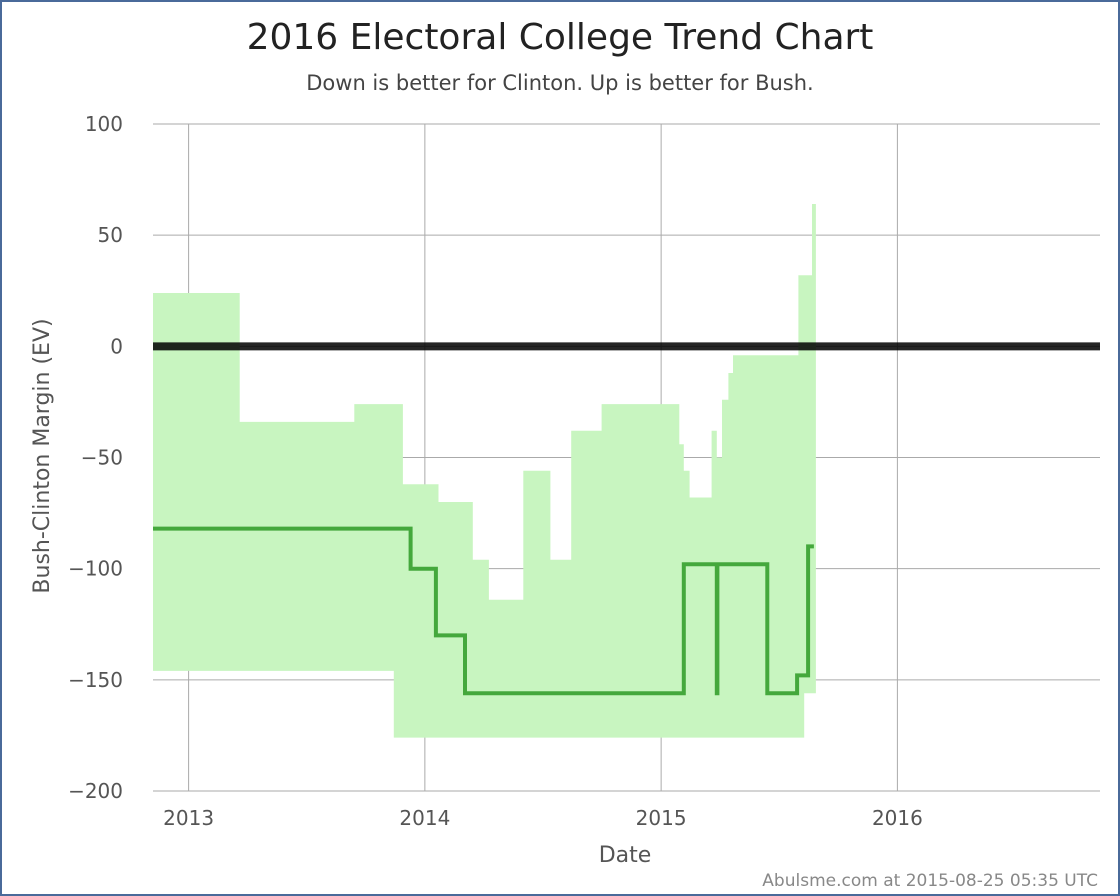 Image resolution: width=1120 pixels, height=896 pixels. What do you see at coordinates (188, 818) in the screenshot?
I see `x-tick-label: 2013` at bounding box center [188, 818].